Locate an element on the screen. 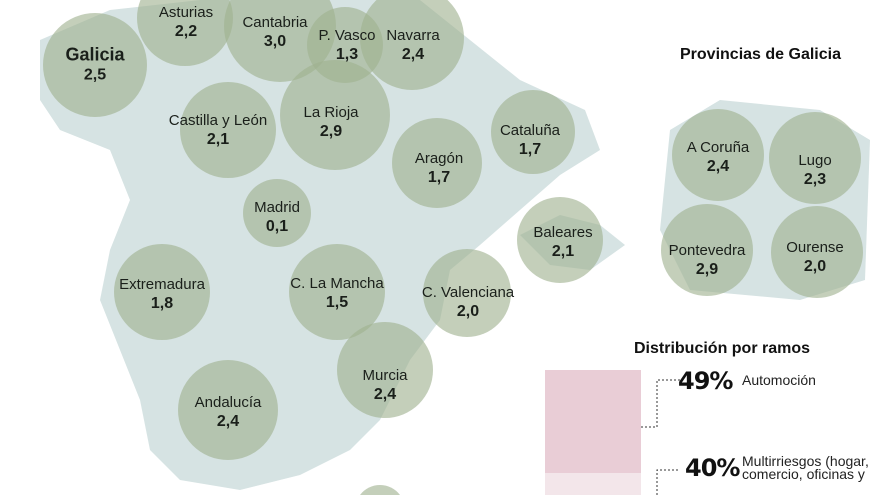  label-navarra: Navarra 2,4 is located at coordinates (413, 45).